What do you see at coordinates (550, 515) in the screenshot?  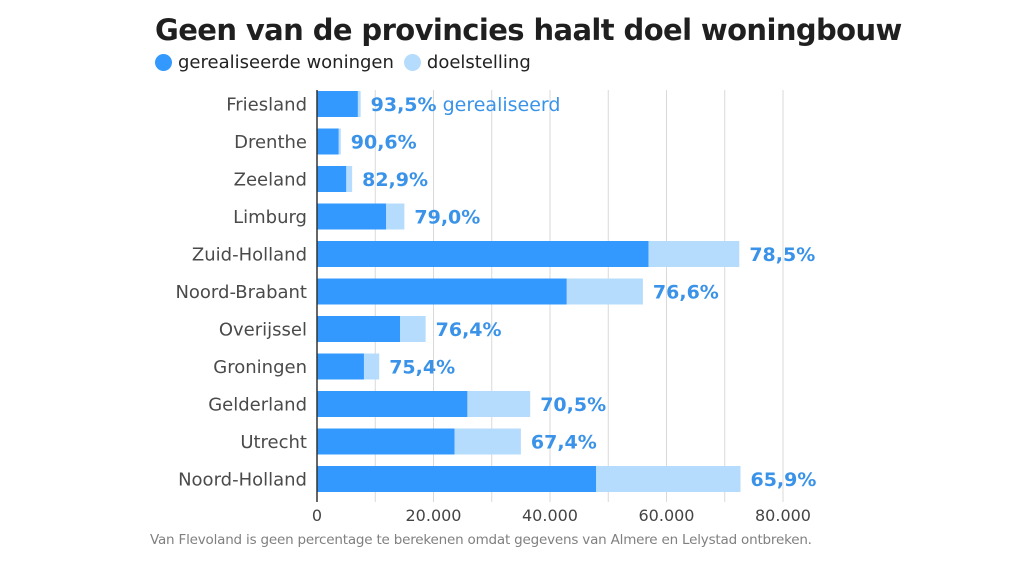 I see `x-tick-label: 40.000` at bounding box center [550, 515].